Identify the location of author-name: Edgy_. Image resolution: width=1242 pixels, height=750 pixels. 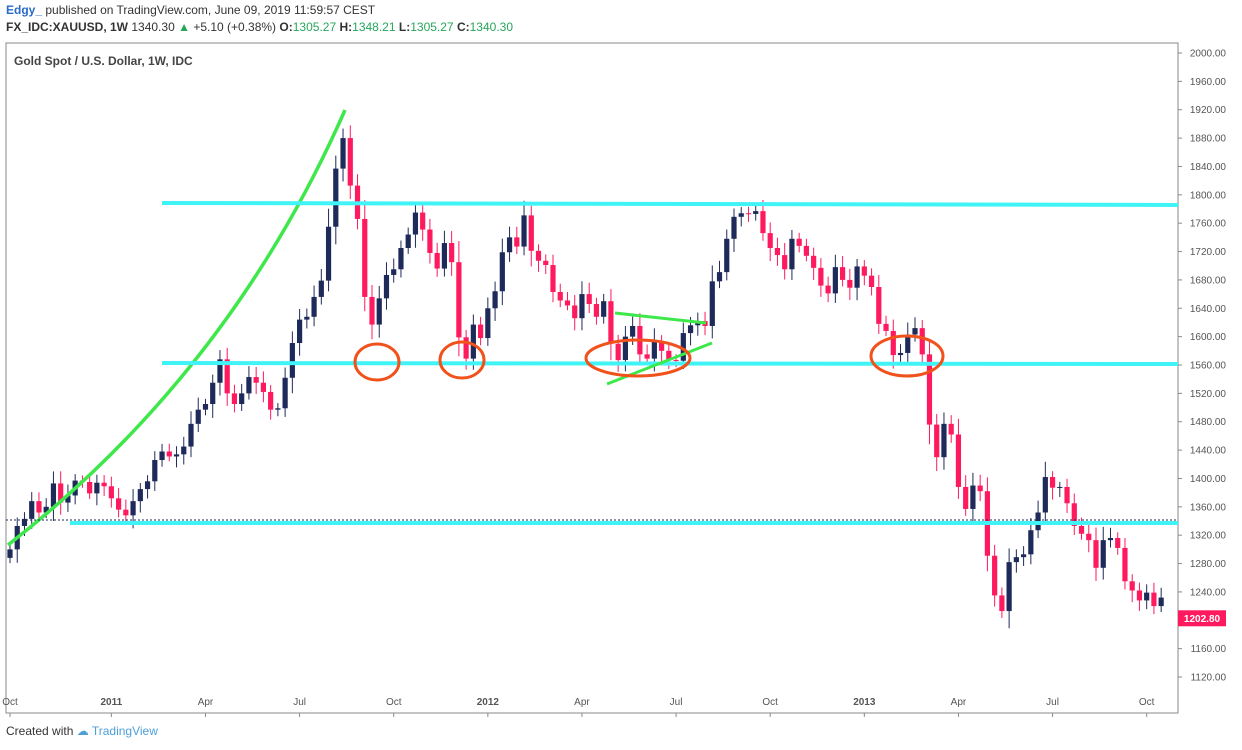
(24, 10).